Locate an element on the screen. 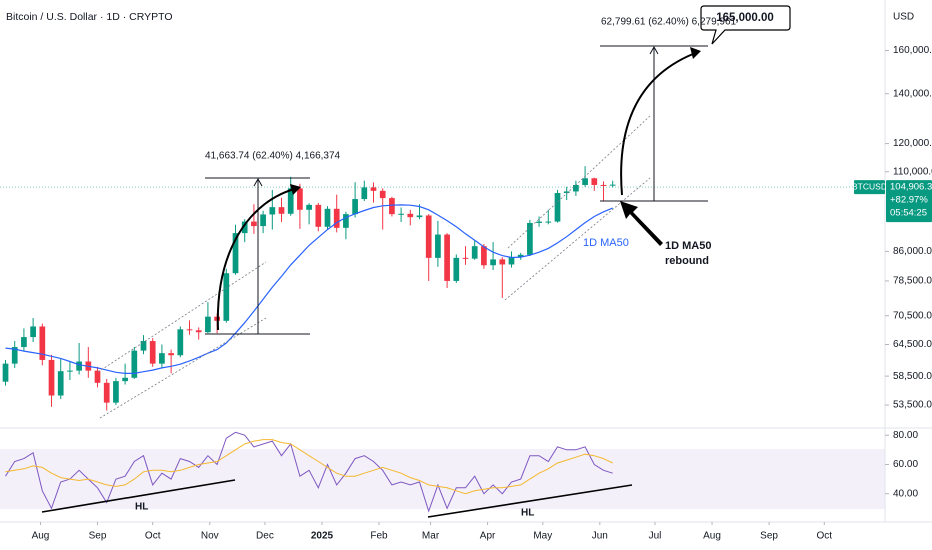 Image resolution: width=932 pixels, height=550 pixels. symbol-tag is located at coordinates (869, 187).